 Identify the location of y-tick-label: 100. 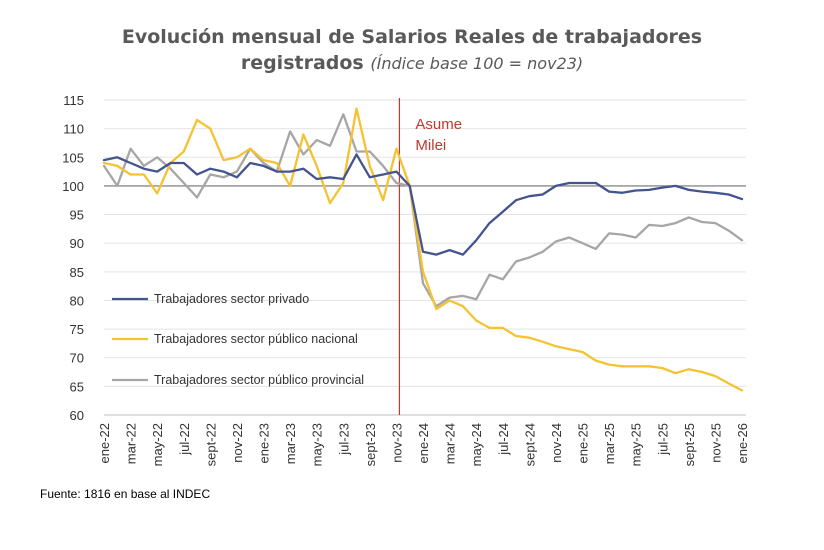
(73, 186).